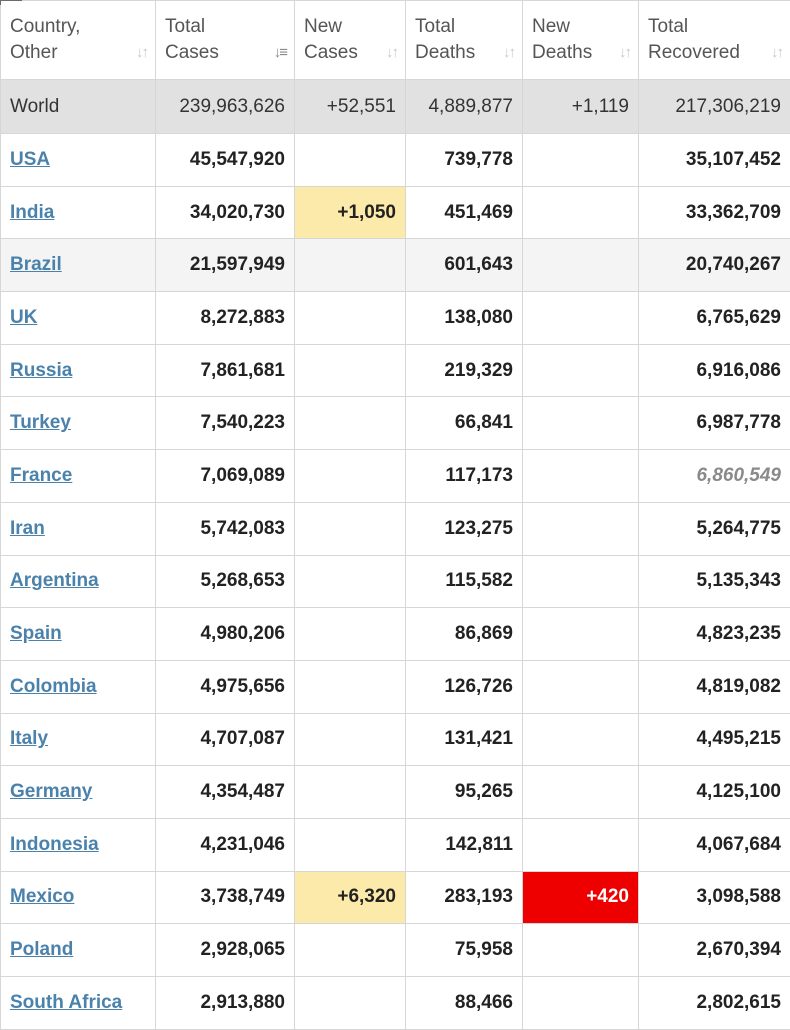  Describe the element at coordinates (225, 318) in the screenshot. I see `total-cases-cell: 8,272,883` at that location.